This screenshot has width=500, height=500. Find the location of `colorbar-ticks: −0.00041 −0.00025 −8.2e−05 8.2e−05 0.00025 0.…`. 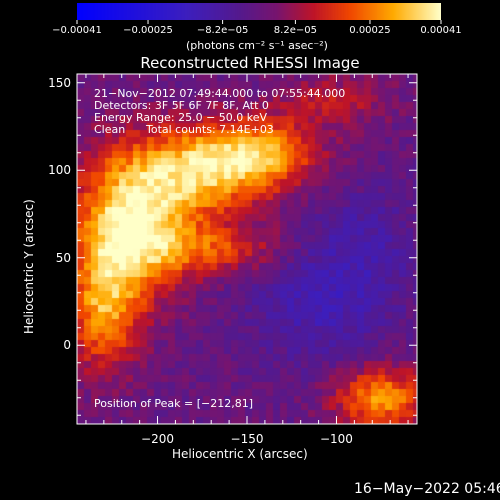

colorbar-ticks: −0.00041 −0.00025 −8.2e−05 8.2e−05 0.00025 0.… is located at coordinates (250, 18).